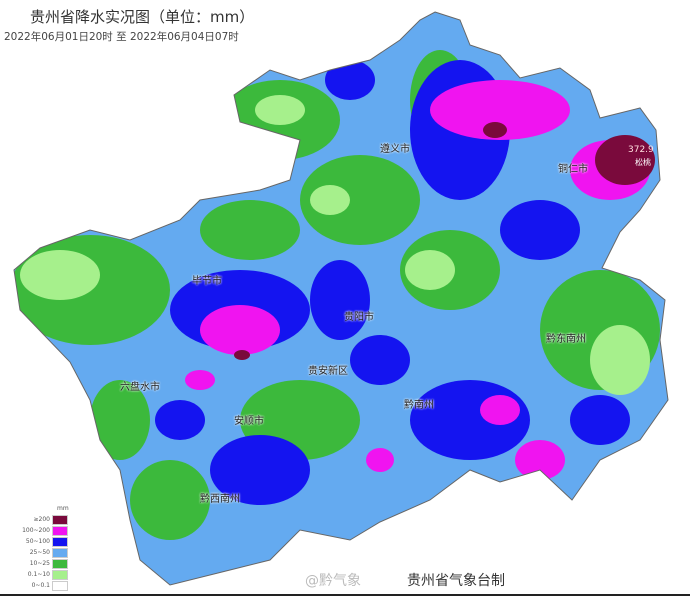 The image size is (690, 596). I want to click on legend-item: 0.1~10, so click(46, 575).